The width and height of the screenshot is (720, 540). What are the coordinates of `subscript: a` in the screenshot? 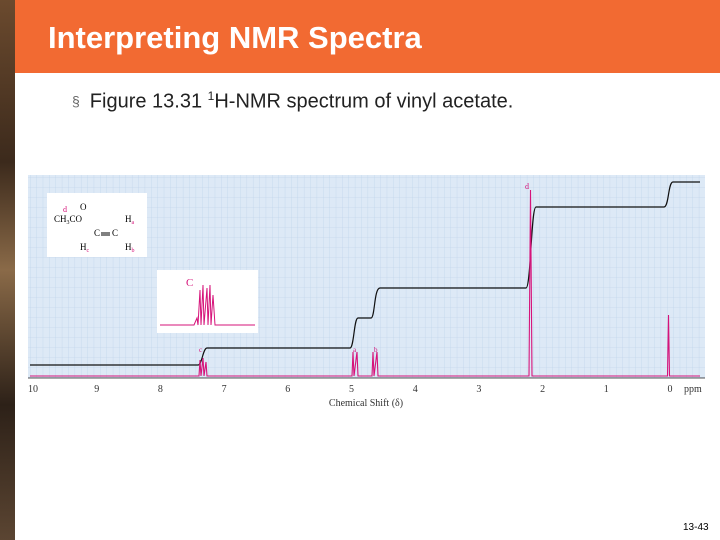 It's located at (133, 223).